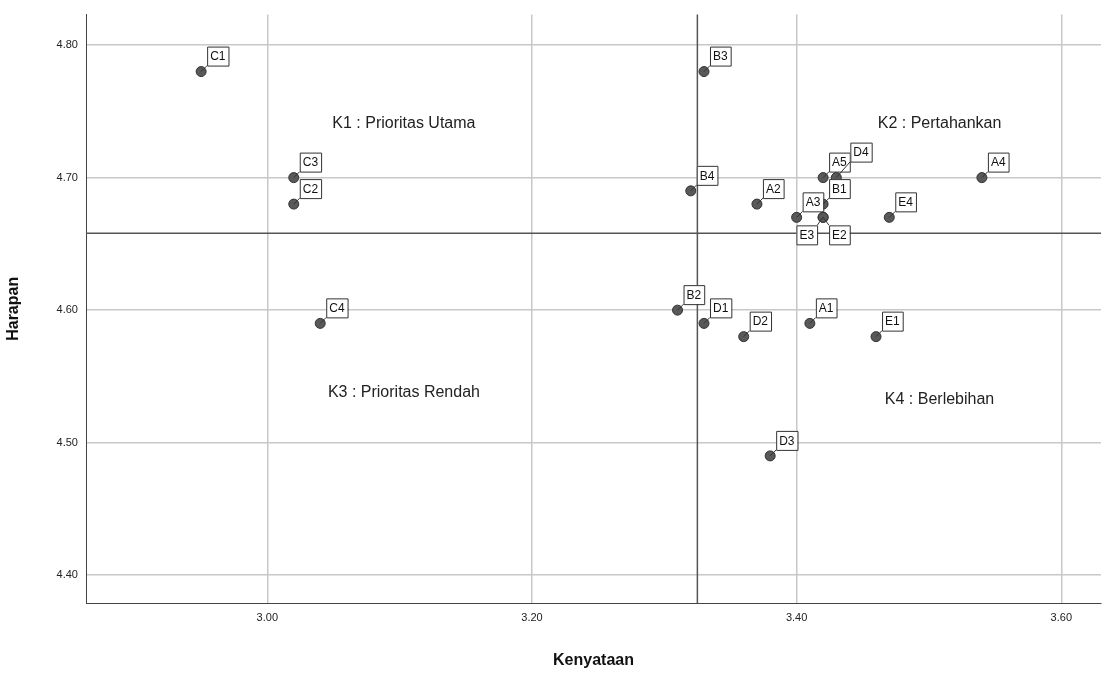 Image resolution: width=1107 pixels, height=674 pixels. What do you see at coordinates (67, 574) in the screenshot?
I see `y-tick-label: 4.40` at bounding box center [67, 574].